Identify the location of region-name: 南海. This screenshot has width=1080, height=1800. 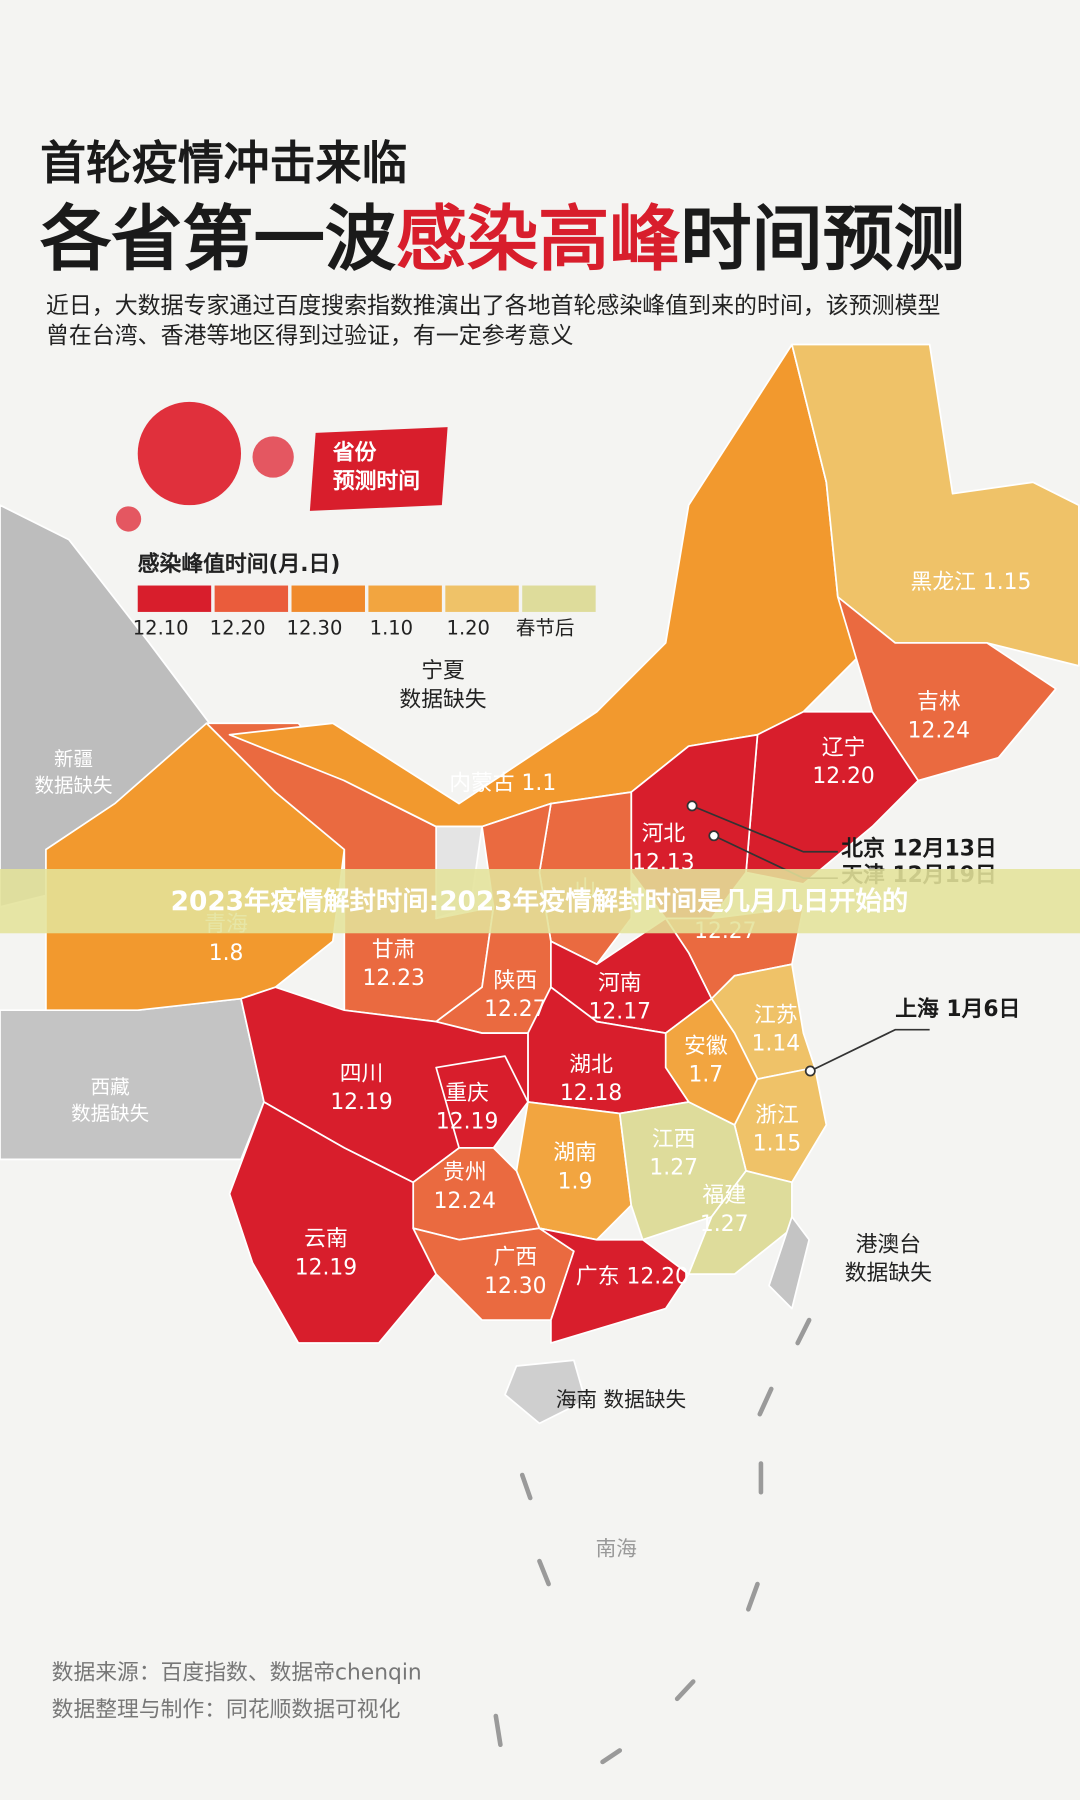
(616, 1549).